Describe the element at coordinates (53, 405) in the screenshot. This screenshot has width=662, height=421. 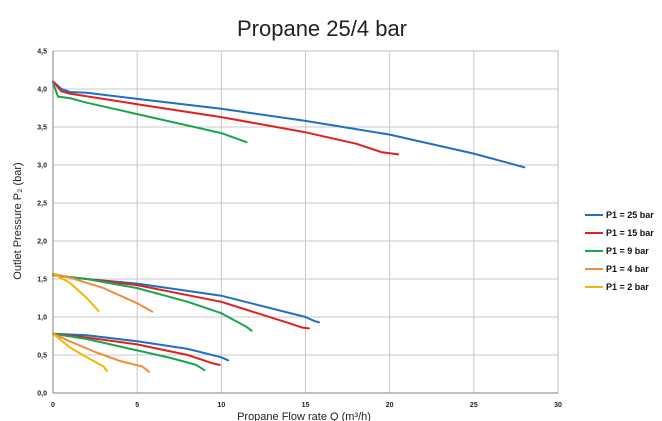
I see `x-tick-label: 0` at that location.